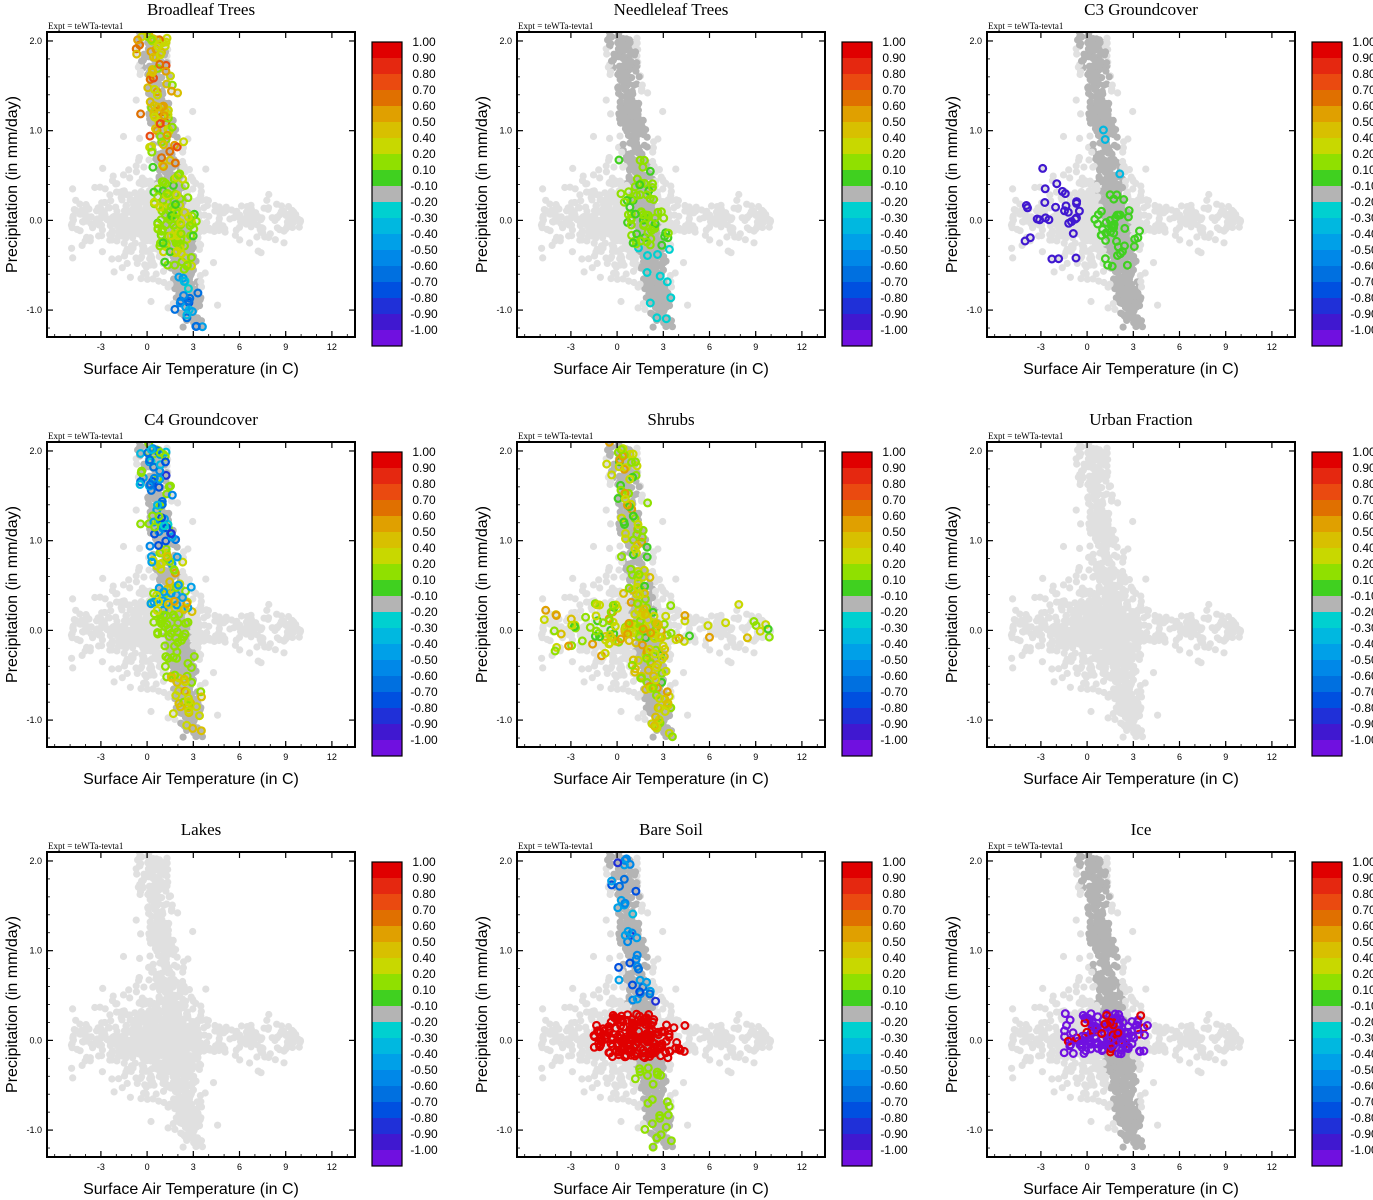  Describe the element at coordinates (1362, 58) in the screenshot. I see `colorbar-label: 0.90` at that location.